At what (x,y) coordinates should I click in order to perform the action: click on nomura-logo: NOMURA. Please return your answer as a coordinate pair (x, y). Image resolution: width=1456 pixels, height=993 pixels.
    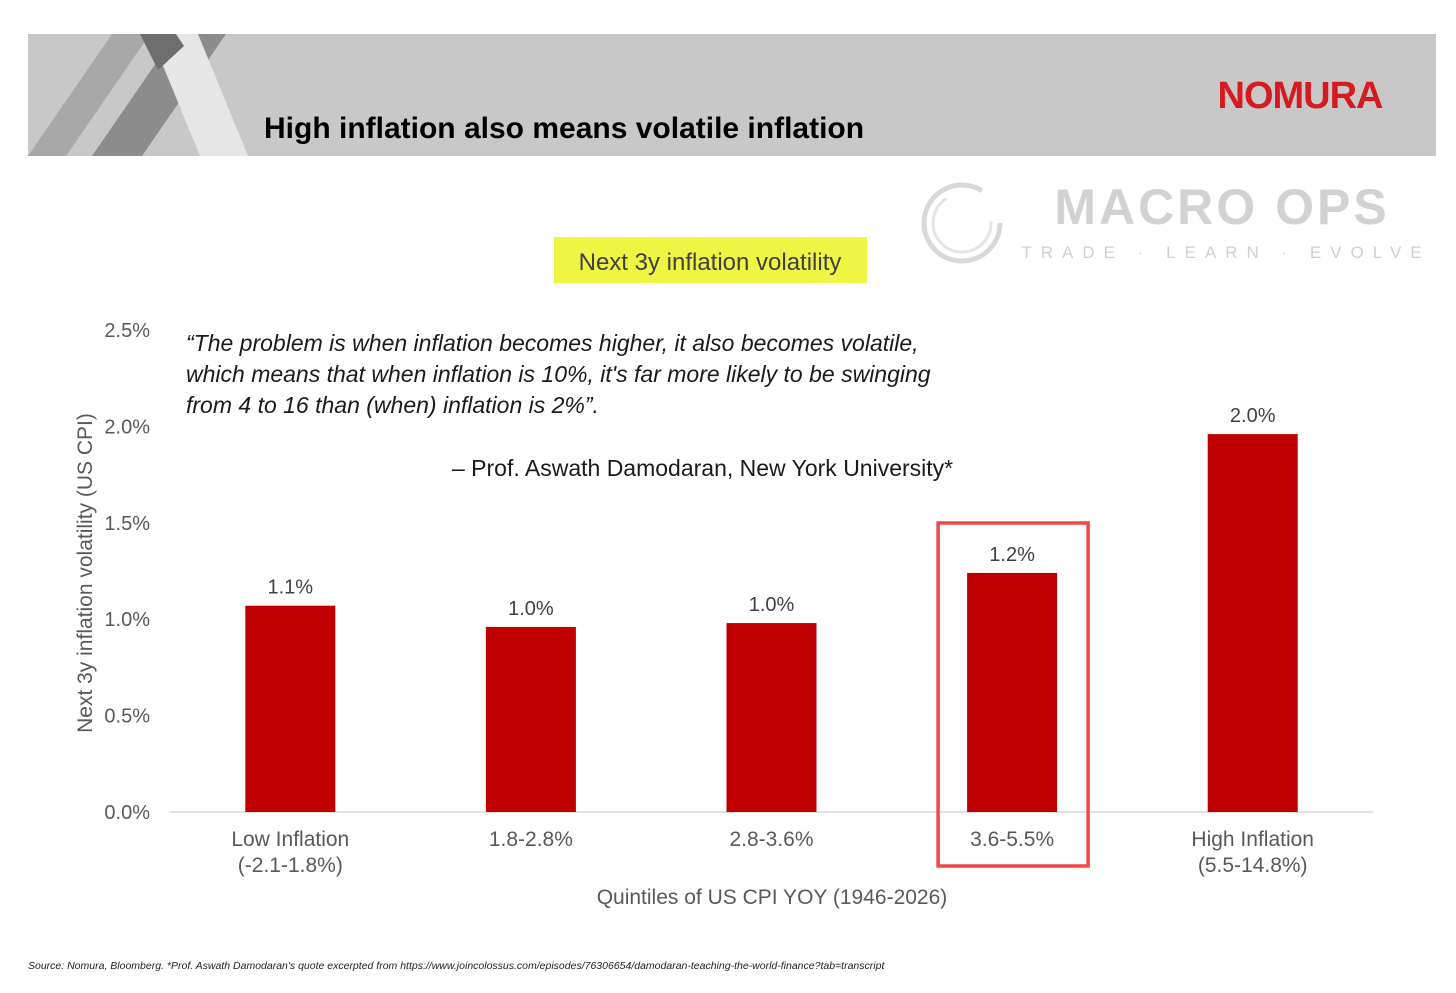
    Looking at the image, I should click on (1301, 96).